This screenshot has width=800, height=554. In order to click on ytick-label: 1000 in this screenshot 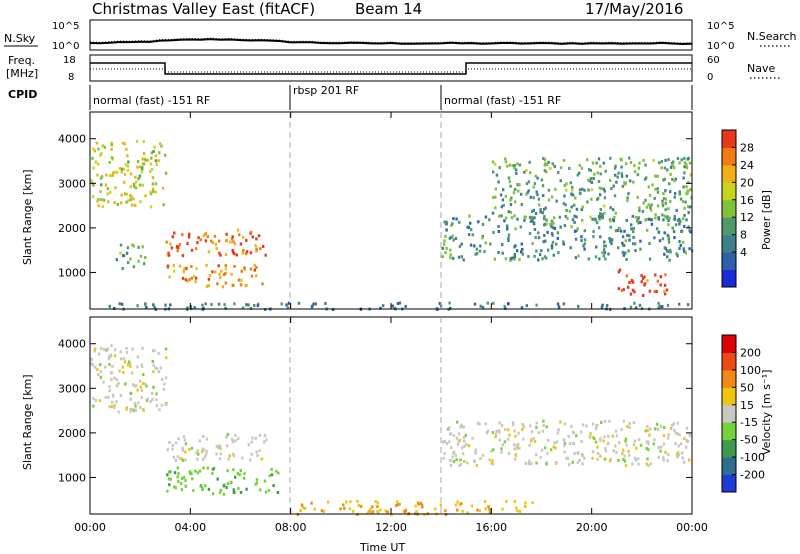, I will do `click(72, 477)`.